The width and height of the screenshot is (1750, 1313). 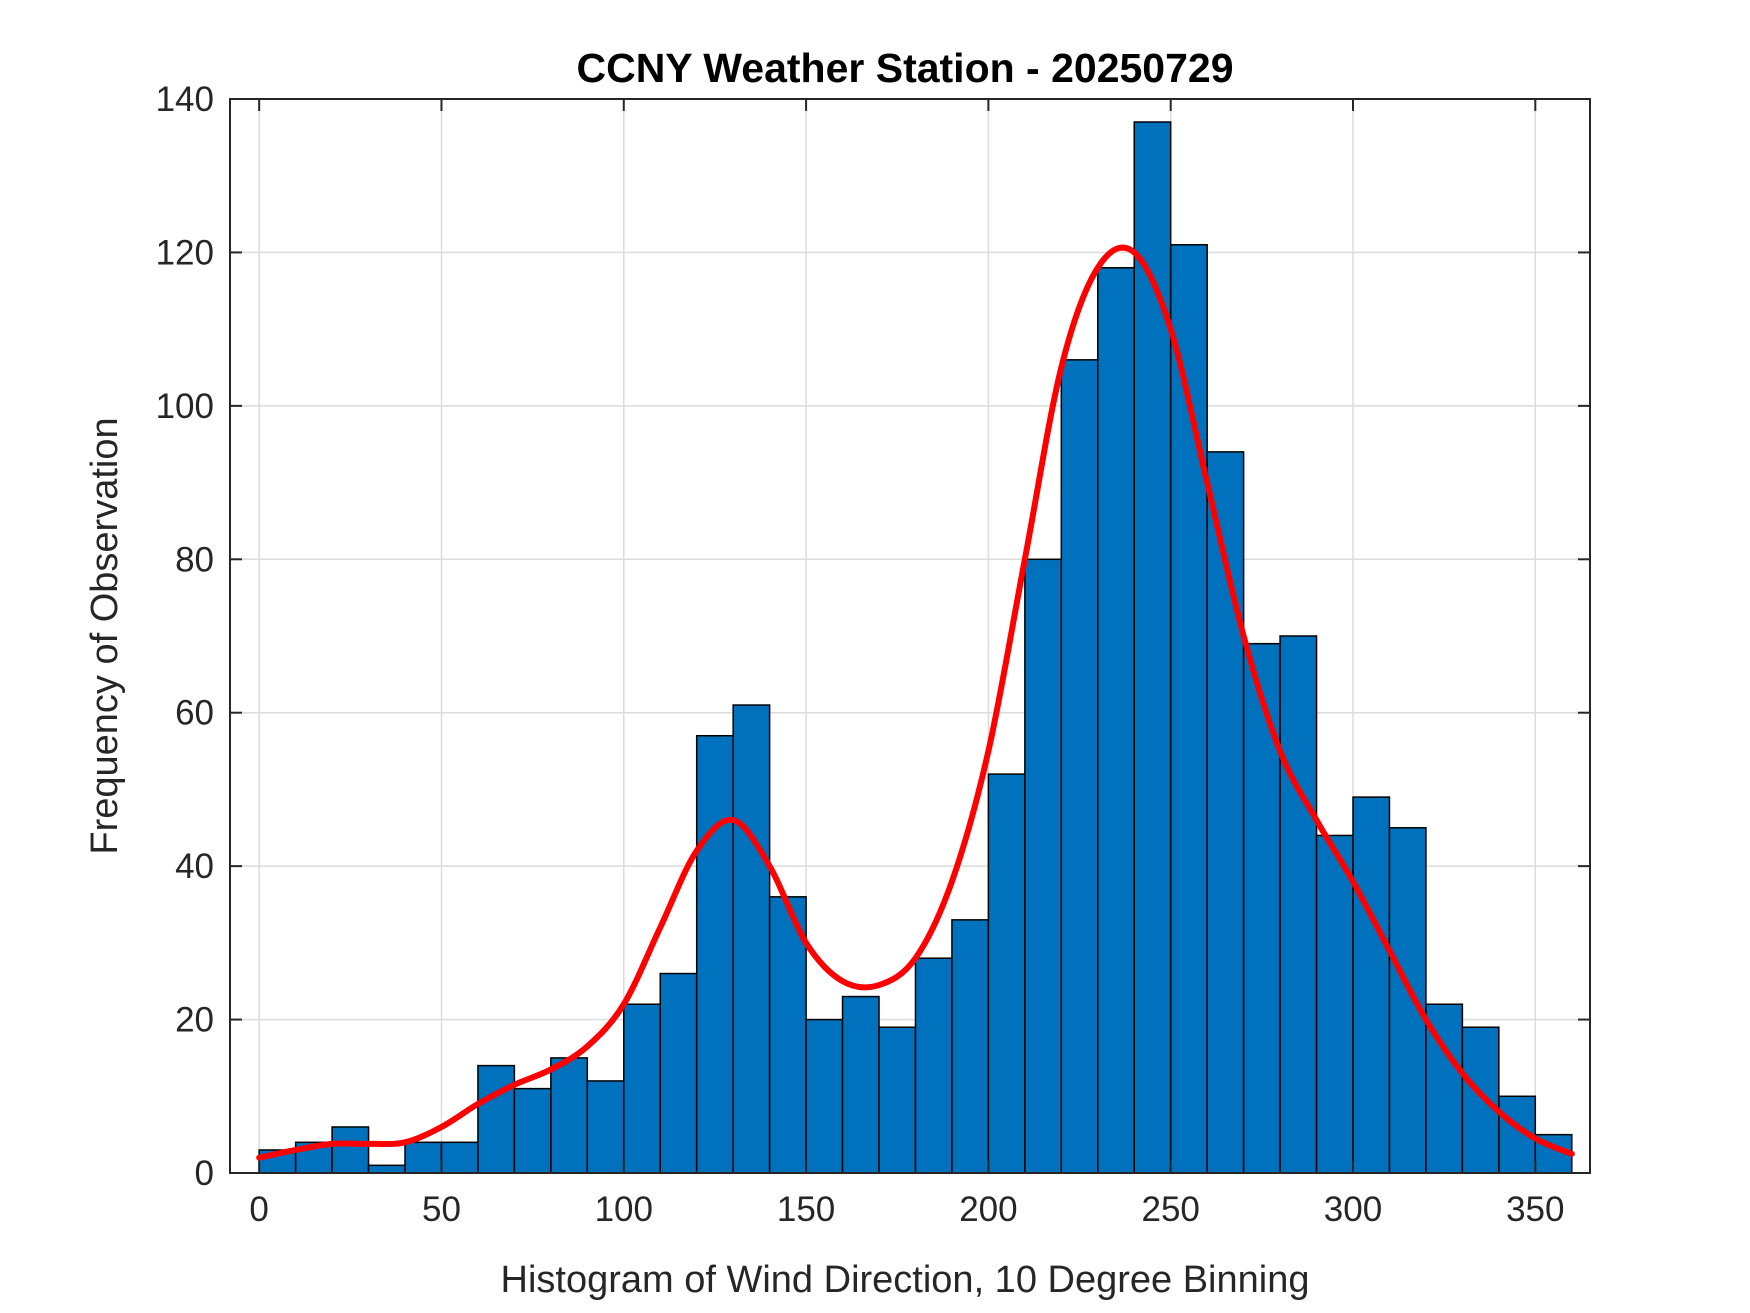 What do you see at coordinates (1535, 1209) in the screenshot?
I see `x-tick-label: 350` at bounding box center [1535, 1209].